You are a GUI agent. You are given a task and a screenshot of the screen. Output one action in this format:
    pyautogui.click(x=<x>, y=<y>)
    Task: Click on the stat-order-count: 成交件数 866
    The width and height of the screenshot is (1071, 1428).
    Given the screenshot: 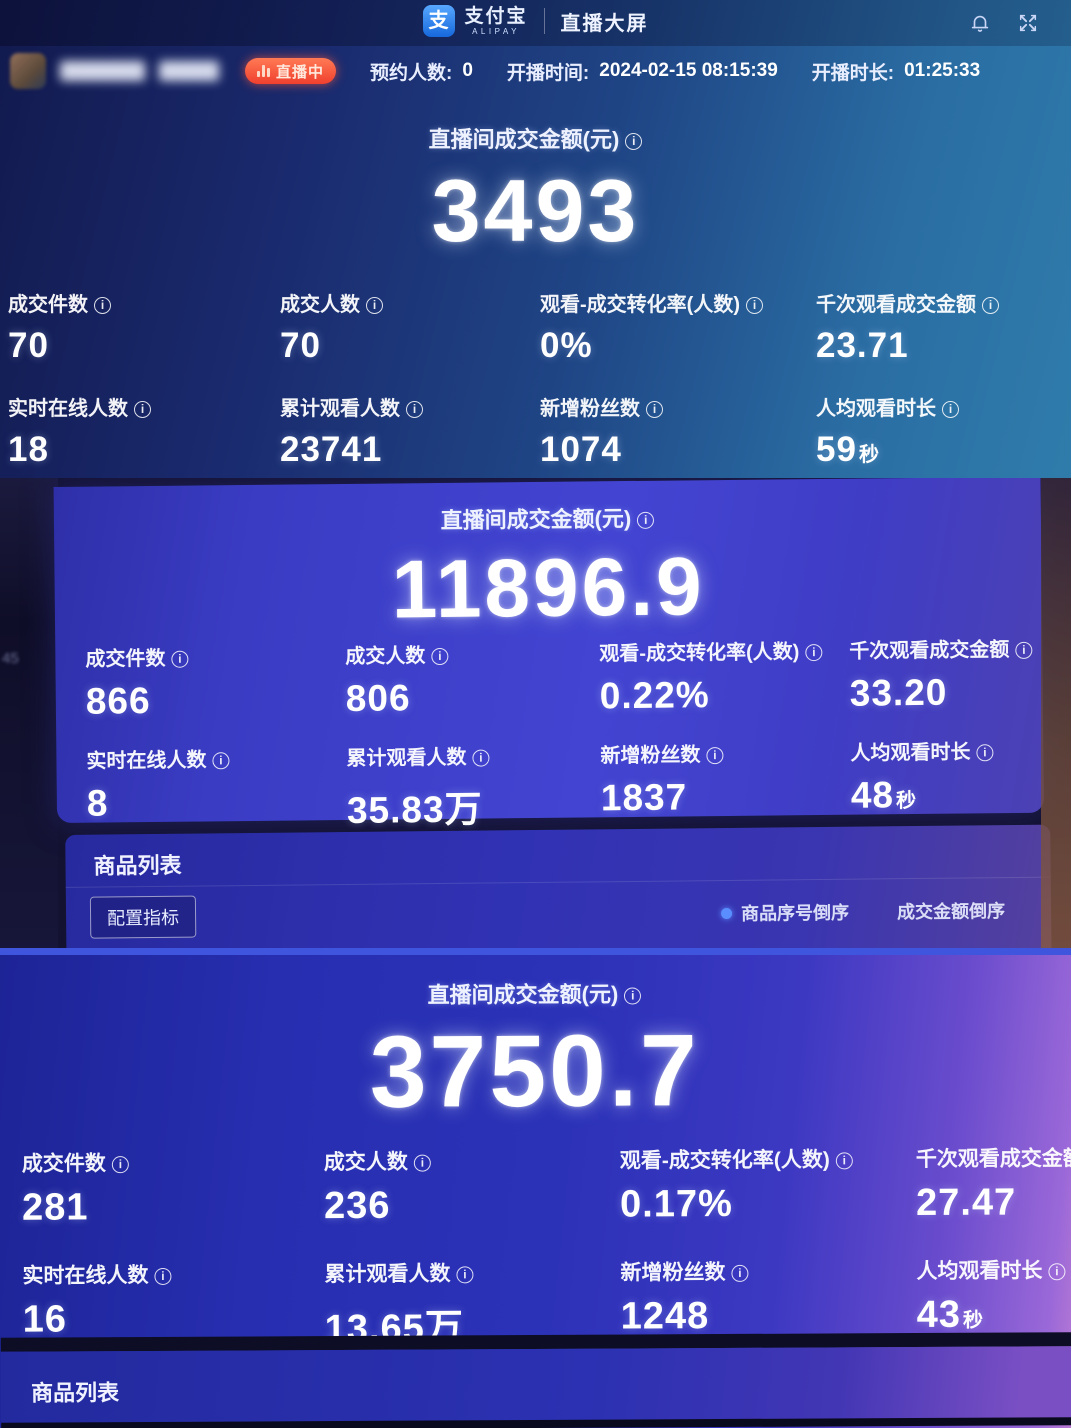 What is the action you would take?
    pyautogui.click(x=215, y=681)
    